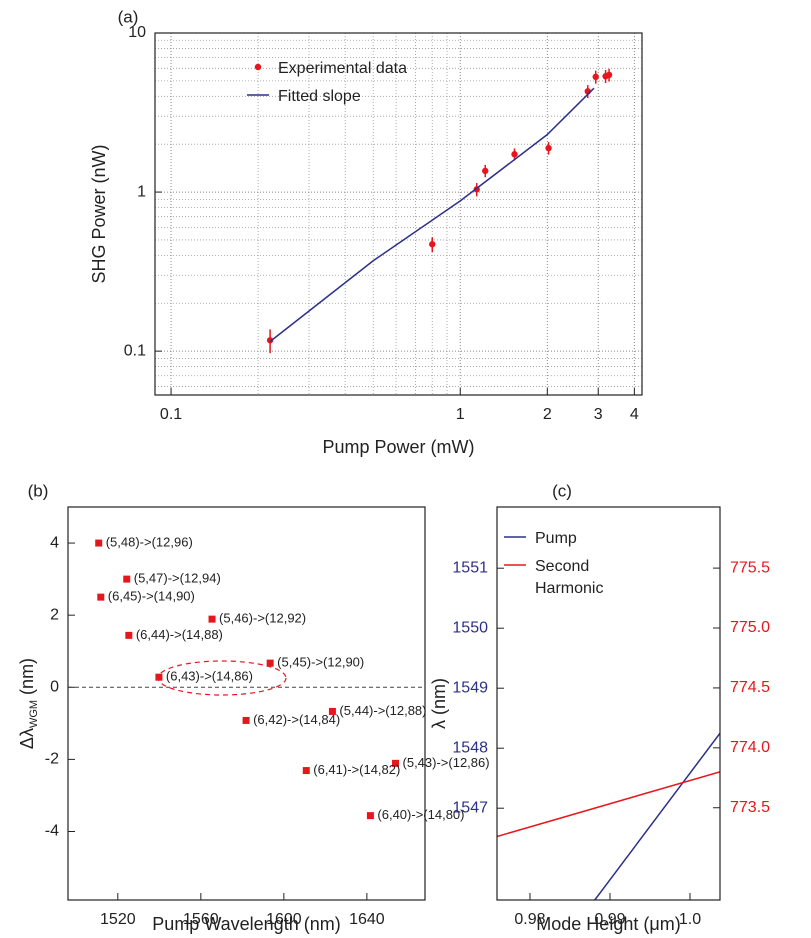 This screenshot has width=811, height=938. I want to click on y-tick-label: 1551, so click(470, 567).